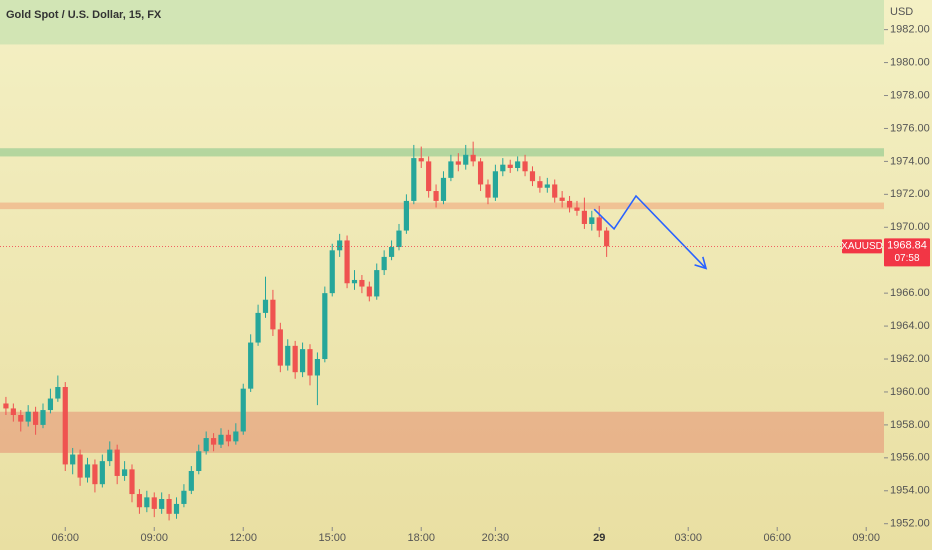 The height and width of the screenshot is (550, 932). I want to click on last-price-label: 1968.84, so click(907, 245).